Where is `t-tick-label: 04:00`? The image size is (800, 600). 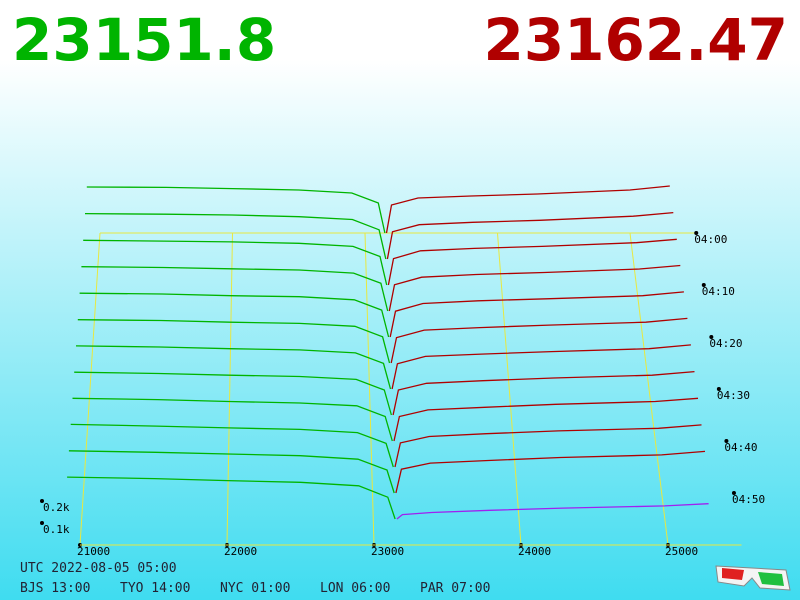 t-tick-label: 04:00 is located at coordinates (710, 239).